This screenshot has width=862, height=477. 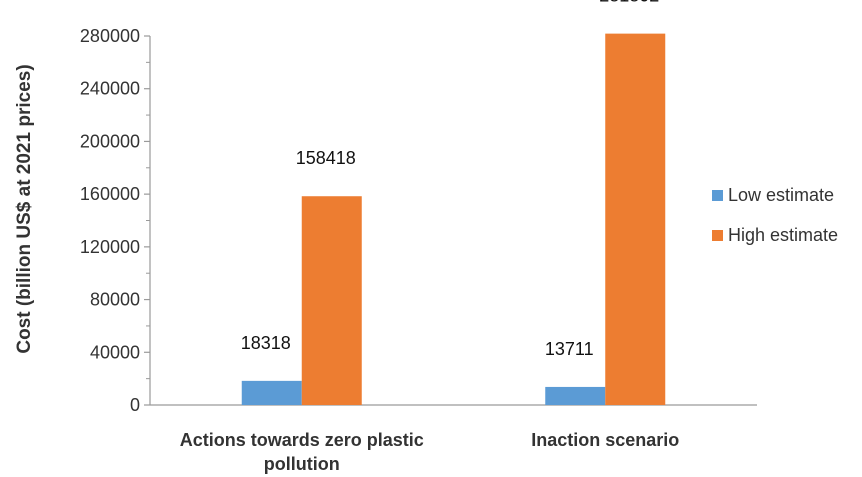 I want to click on y-axis-label: Cost (billion US$ at 2021 prices), so click(x=24, y=208).